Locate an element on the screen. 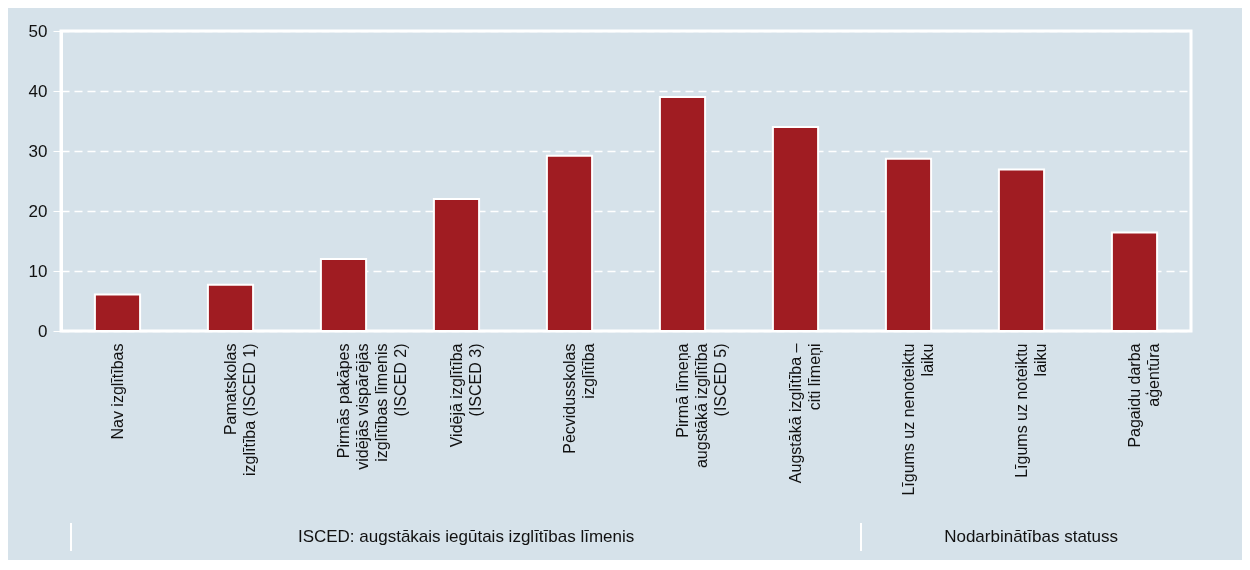 The height and width of the screenshot is (570, 1250). y-tick-label: 40 is located at coordinates (38, 91).